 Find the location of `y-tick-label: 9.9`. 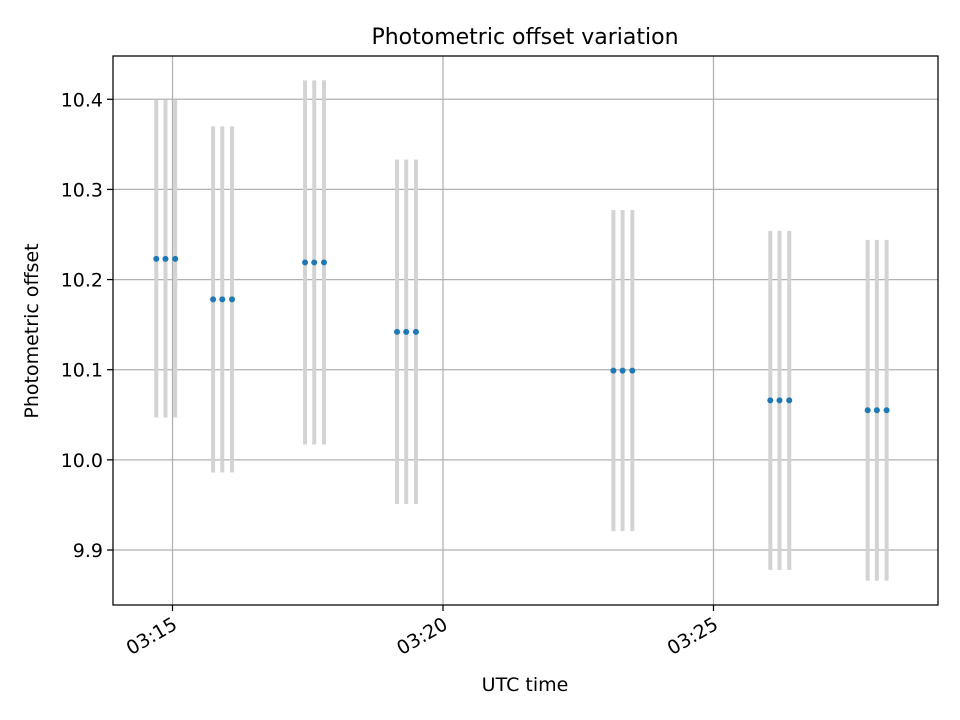

y-tick-label: 9.9 is located at coordinates (88, 551).